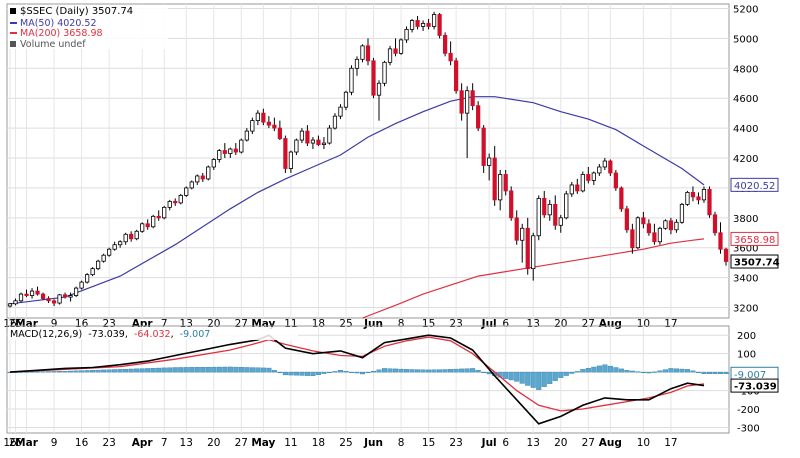  What do you see at coordinates (428, 324) in the screenshot?
I see `price-x-tick-label: 15` at bounding box center [428, 324].